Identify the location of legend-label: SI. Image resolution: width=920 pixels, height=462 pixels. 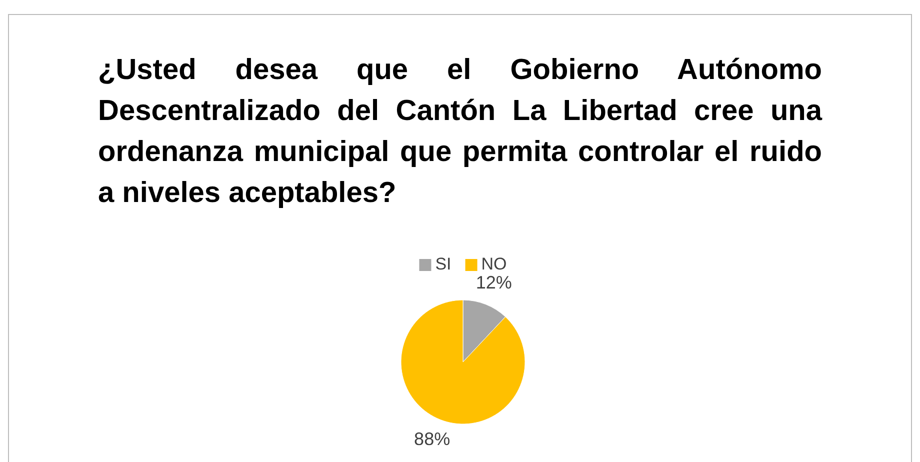
(443, 264).